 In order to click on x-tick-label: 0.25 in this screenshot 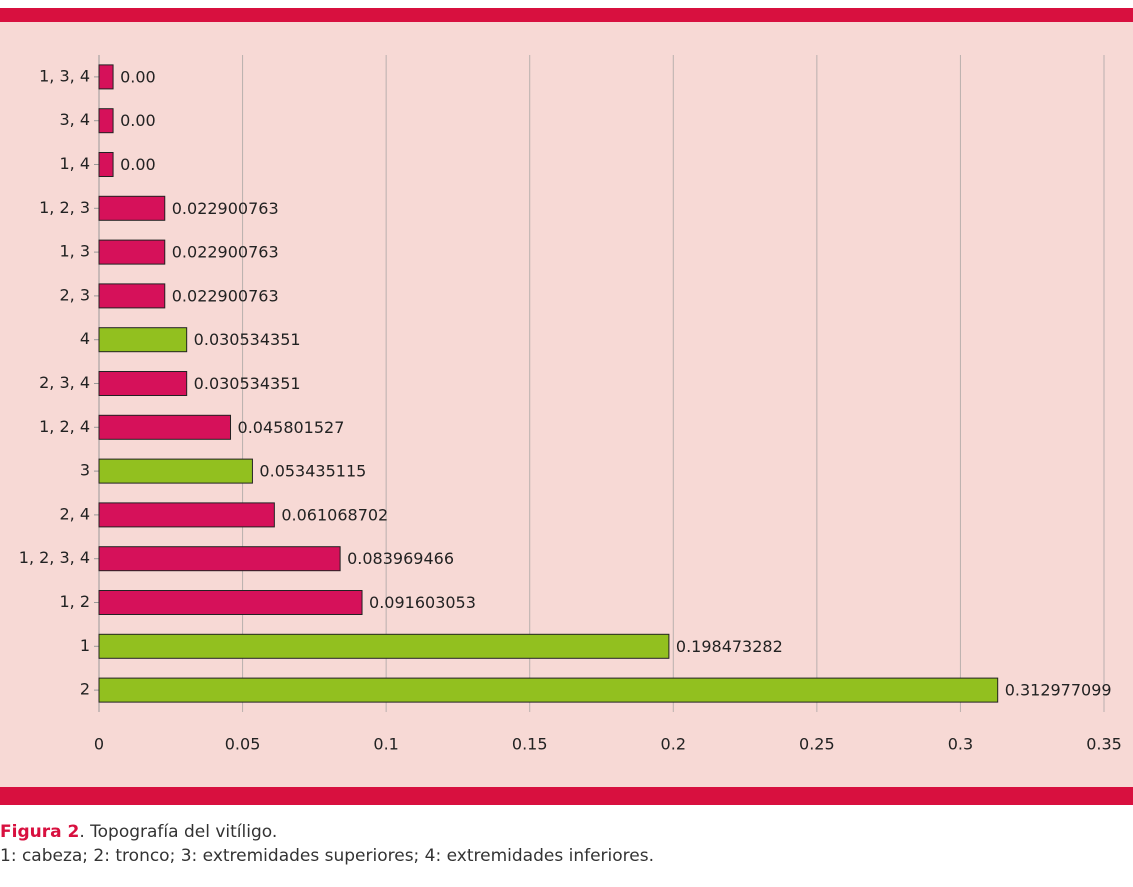, I will do `click(817, 744)`.